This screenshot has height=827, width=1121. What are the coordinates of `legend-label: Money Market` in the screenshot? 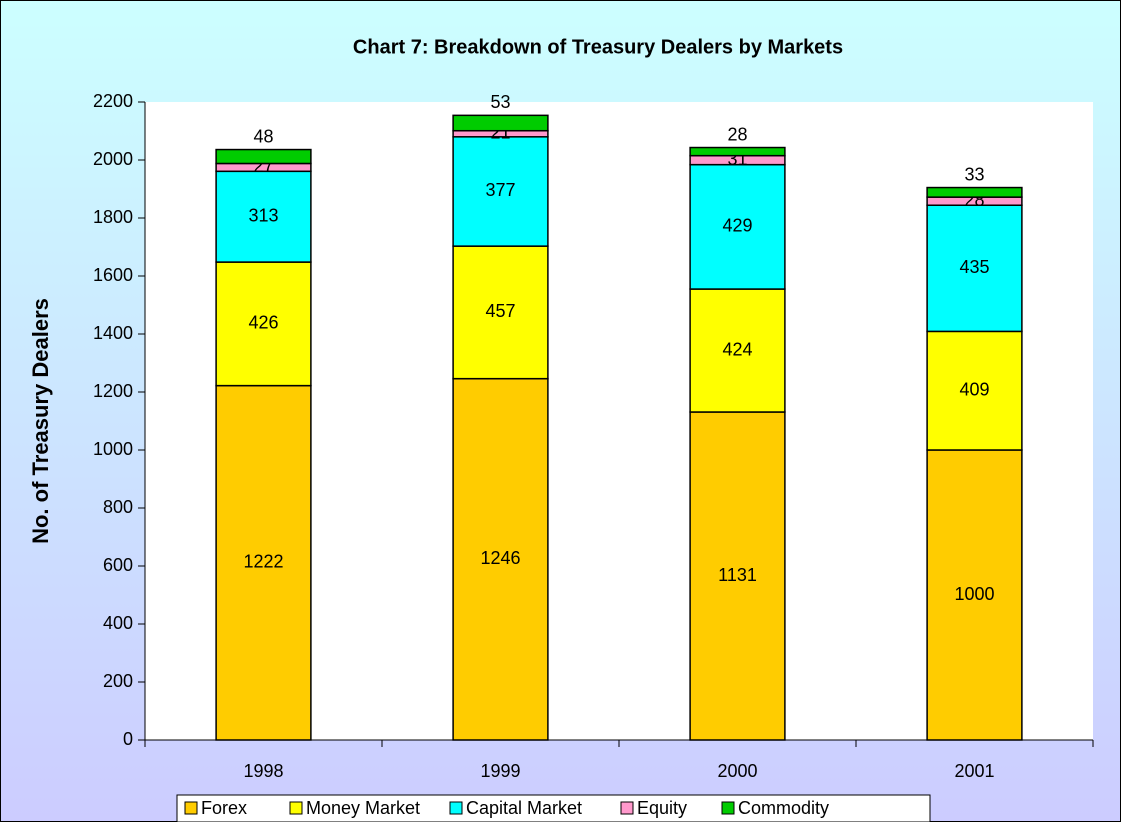 It's located at (363, 808).